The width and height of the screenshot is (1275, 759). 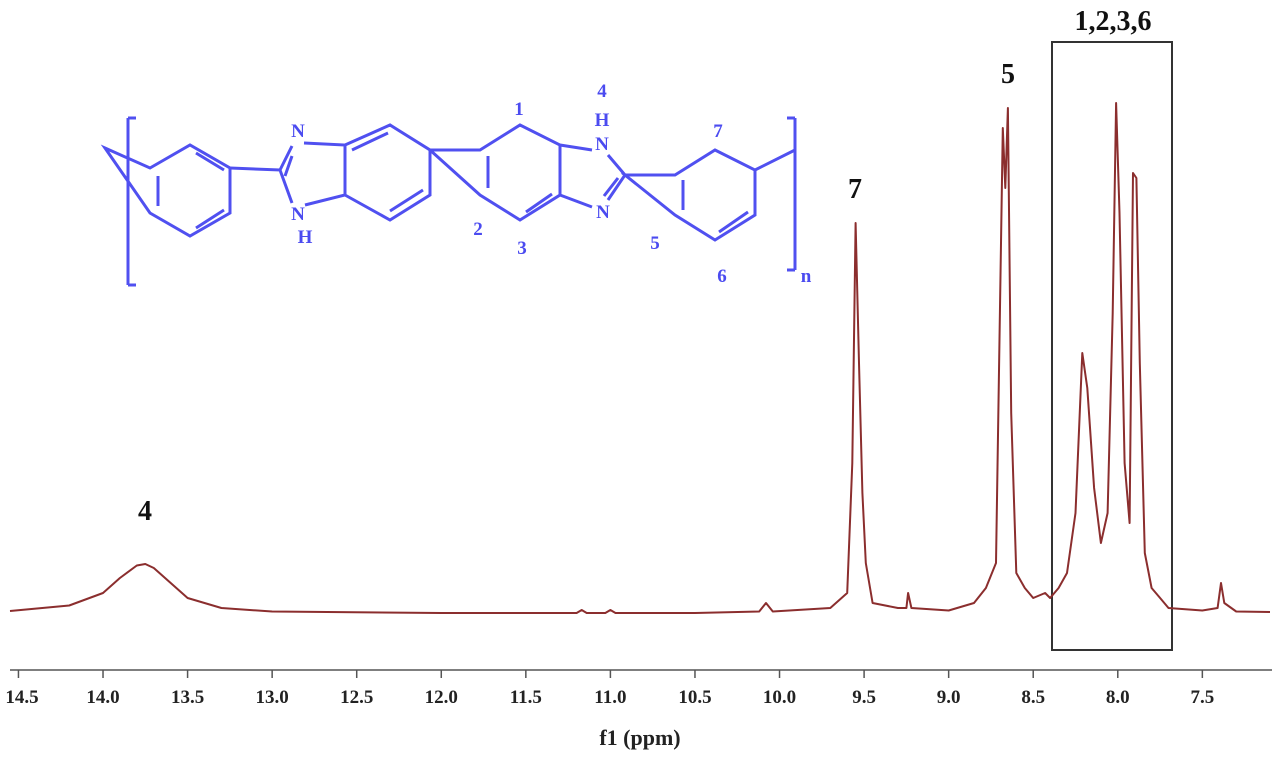 What do you see at coordinates (1112, 346) in the screenshot?
I see `highlight-box` at bounding box center [1112, 346].